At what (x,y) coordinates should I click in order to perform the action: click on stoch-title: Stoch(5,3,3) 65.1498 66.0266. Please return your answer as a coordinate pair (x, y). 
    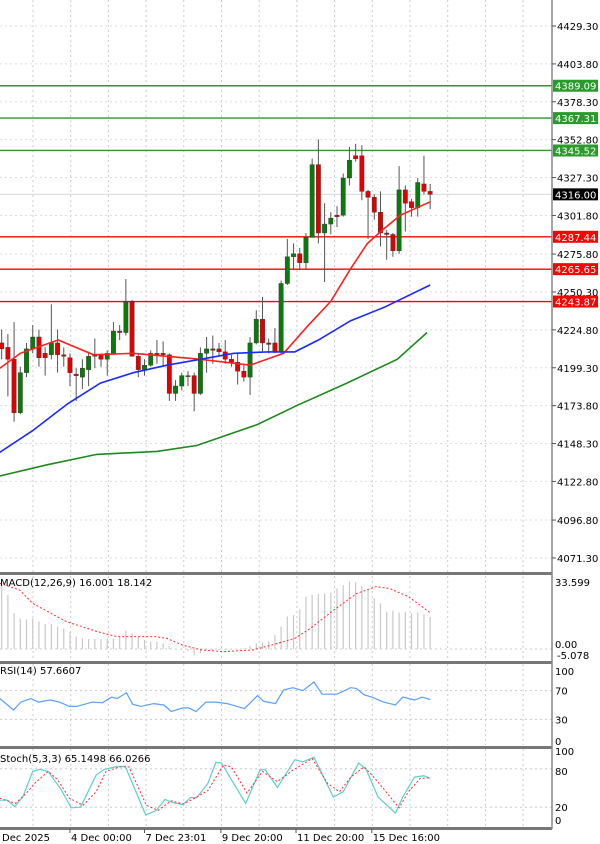
    Looking at the image, I should click on (75, 759).